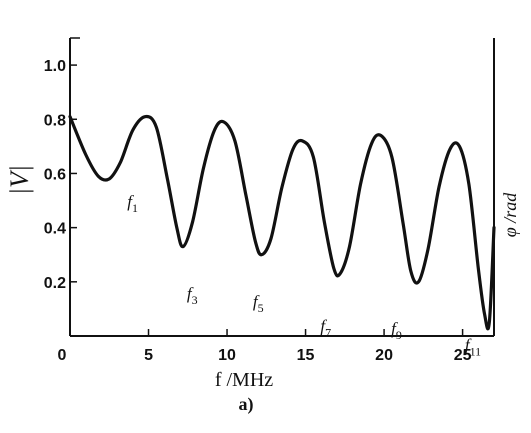 The width and height of the screenshot is (531, 433). What do you see at coordinates (384, 355) in the screenshot?
I see `x-tick-label: 20` at bounding box center [384, 355].